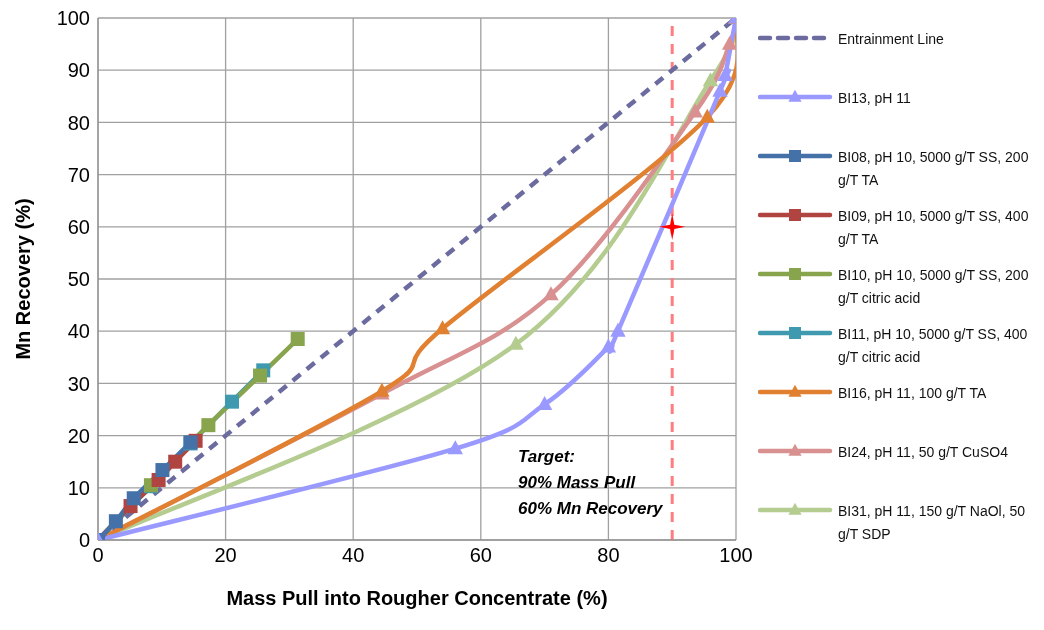  Describe the element at coordinates (912, 393) in the screenshot. I see `legend-label: BI16, pH 11, 100 g/T TA` at that location.